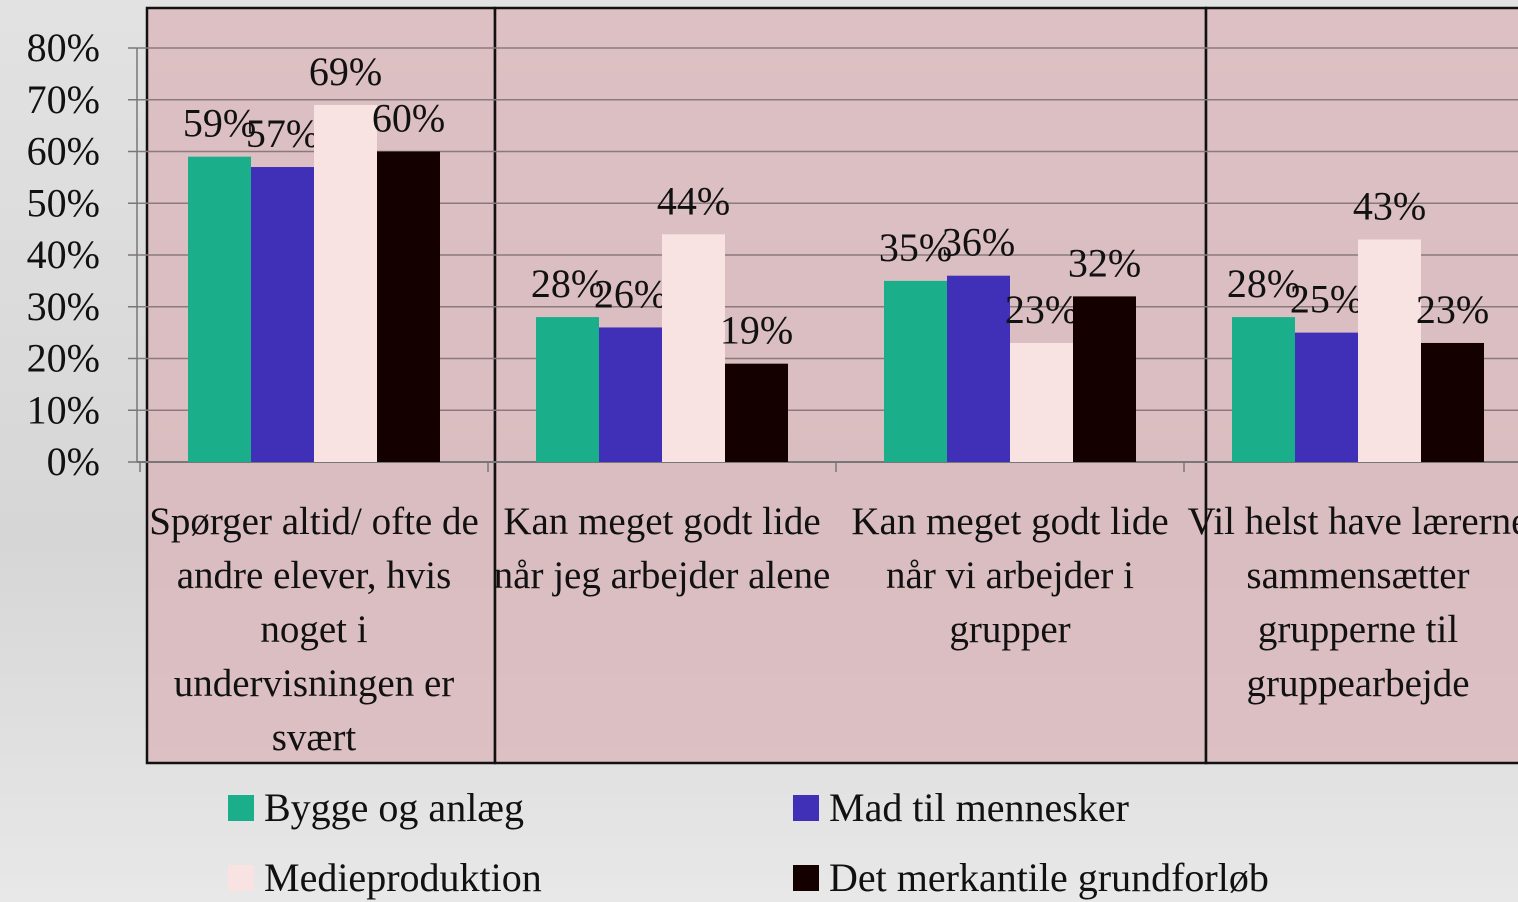 The image size is (1518, 902). I want to click on y-tick-label: 30%, so click(63, 306).